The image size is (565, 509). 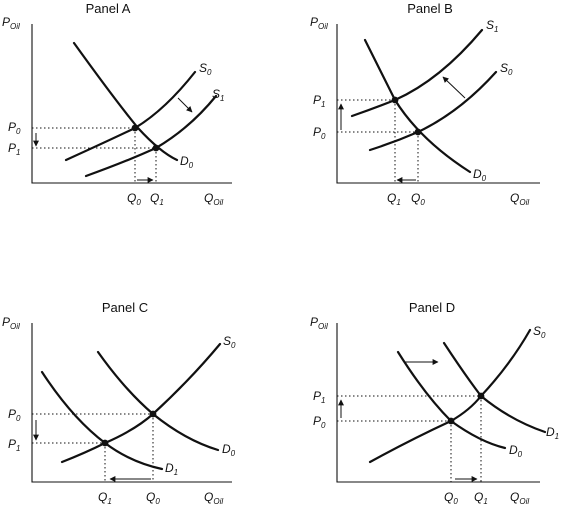 I want to click on panel-d-d1-label: D1, so click(x=552, y=433).